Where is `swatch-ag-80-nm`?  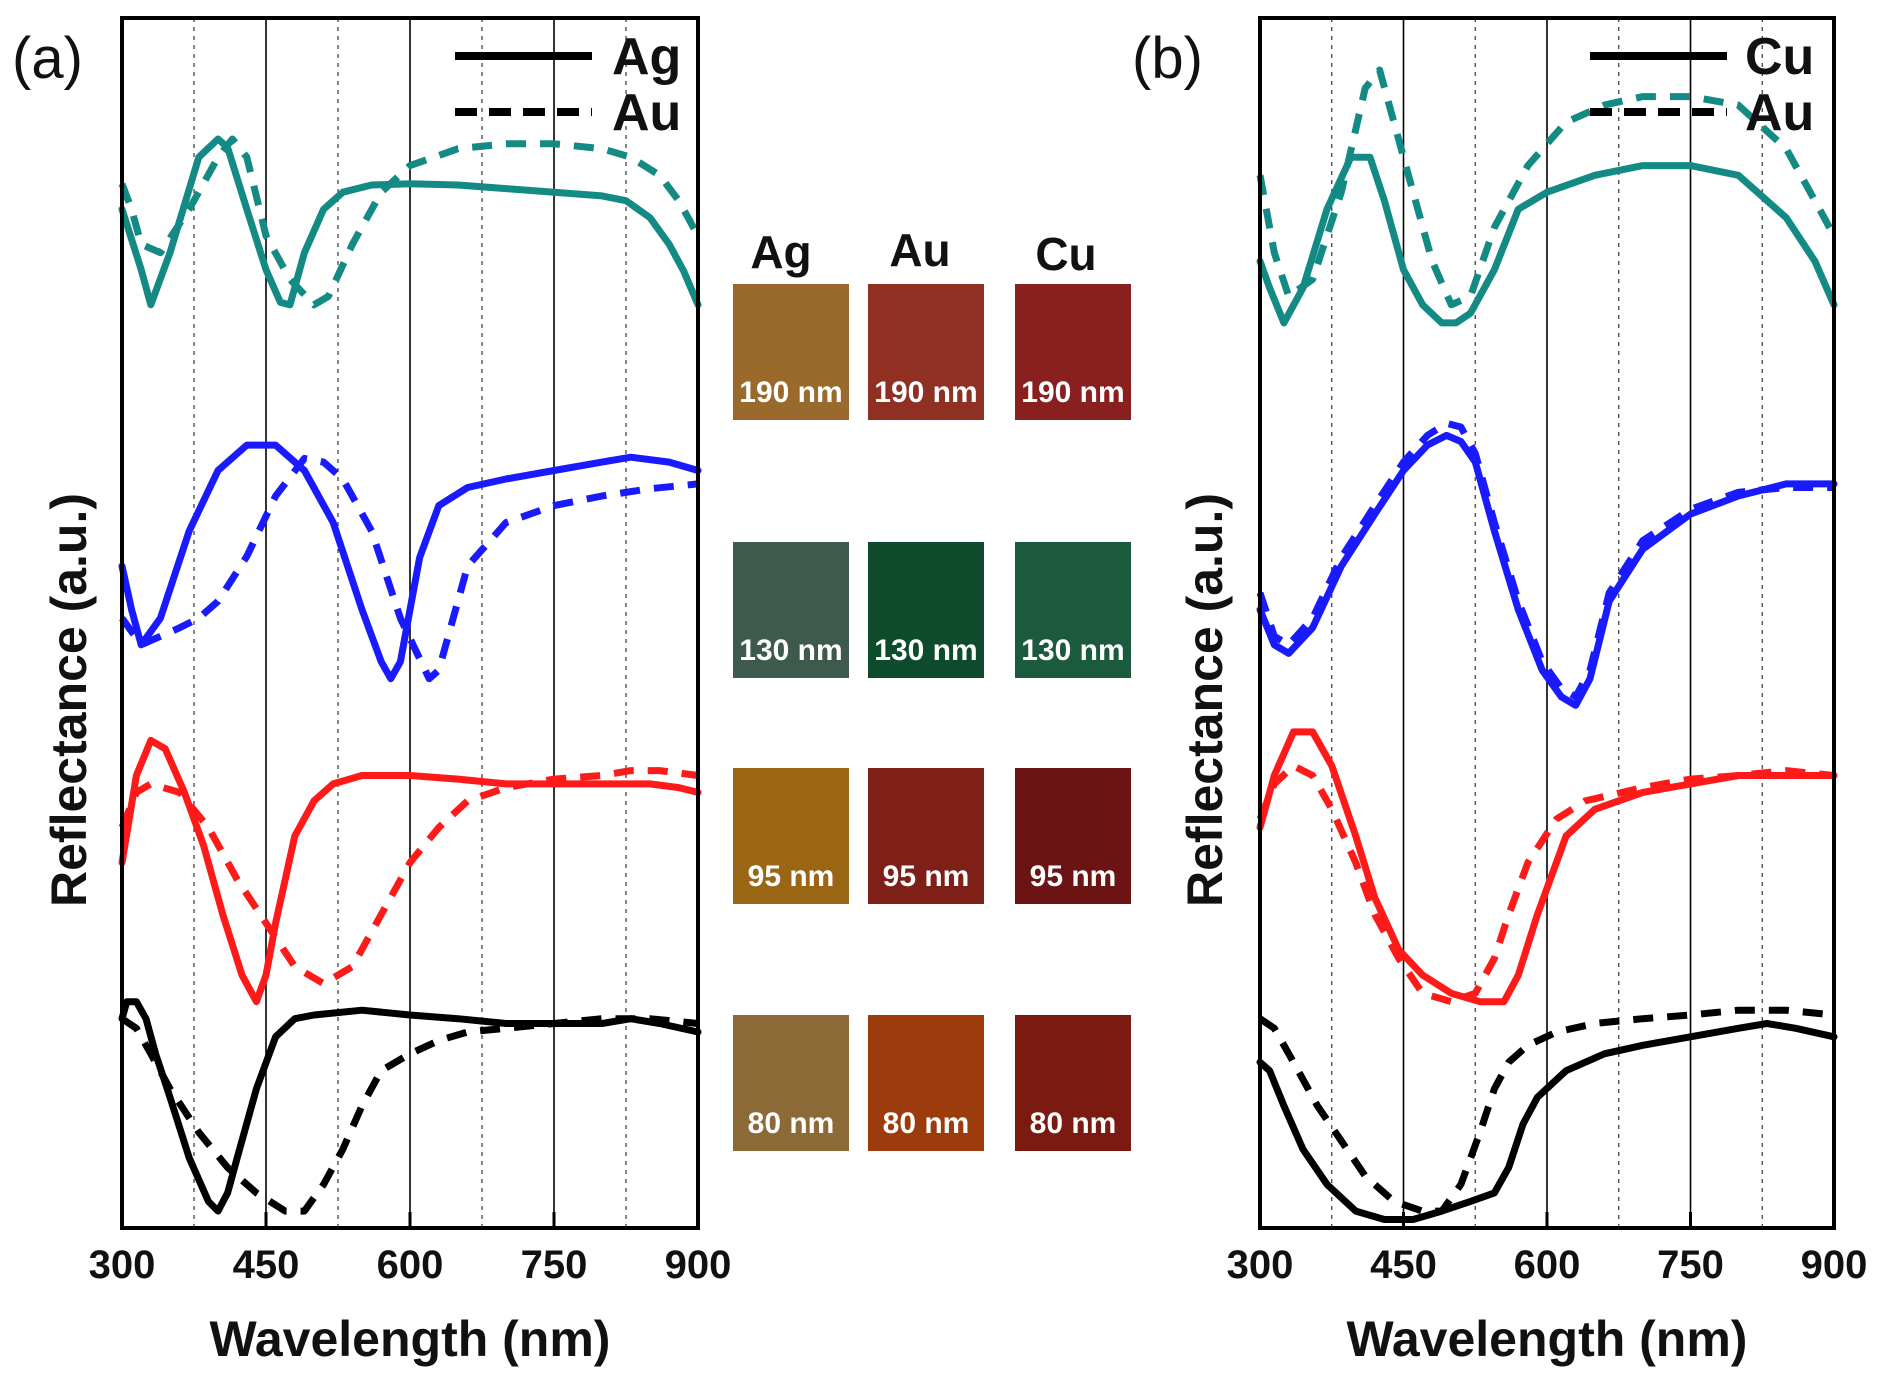 swatch-ag-80-nm is located at coordinates (791, 1083).